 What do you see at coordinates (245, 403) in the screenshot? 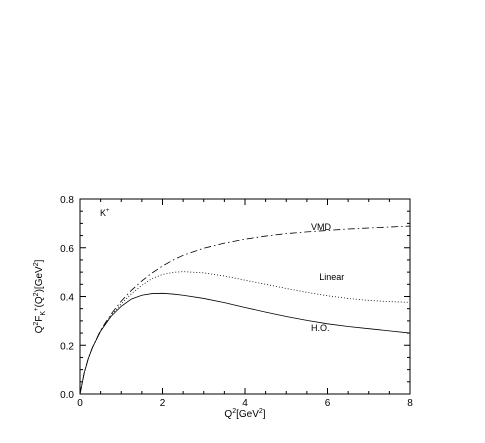
I see `x-tick-label: 4` at bounding box center [245, 403].